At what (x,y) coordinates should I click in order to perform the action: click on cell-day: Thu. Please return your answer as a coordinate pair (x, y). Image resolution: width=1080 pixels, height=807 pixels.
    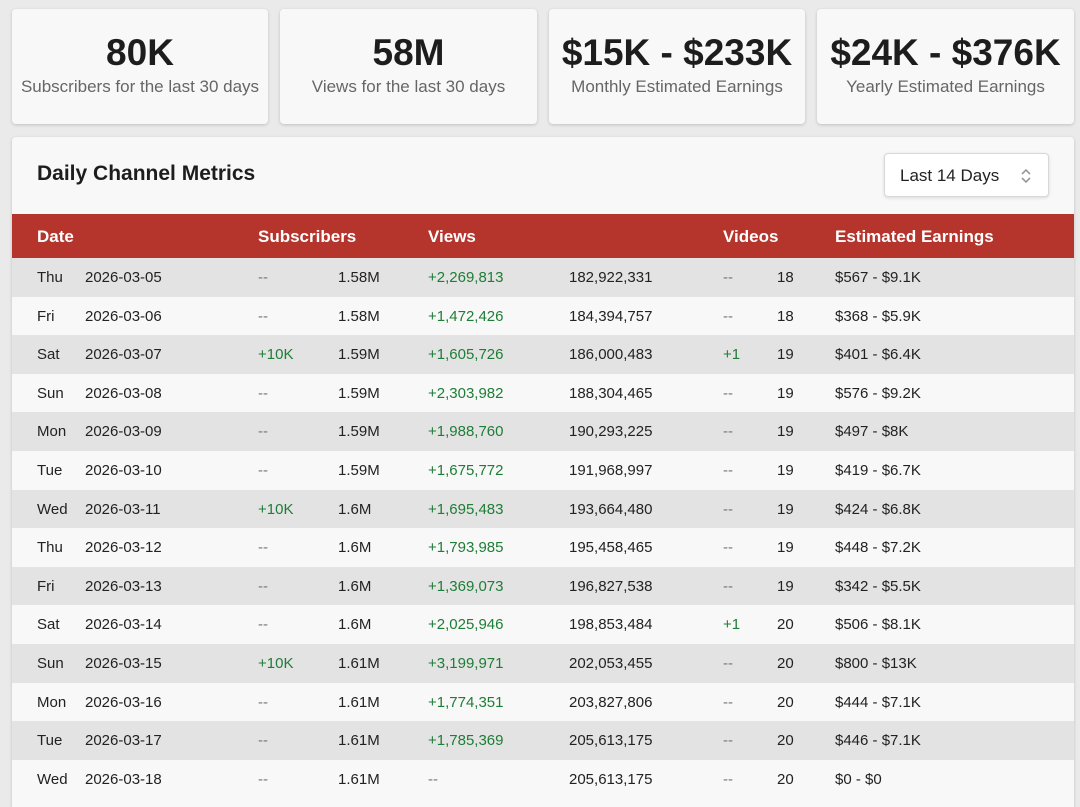
    Looking at the image, I should click on (50, 548).